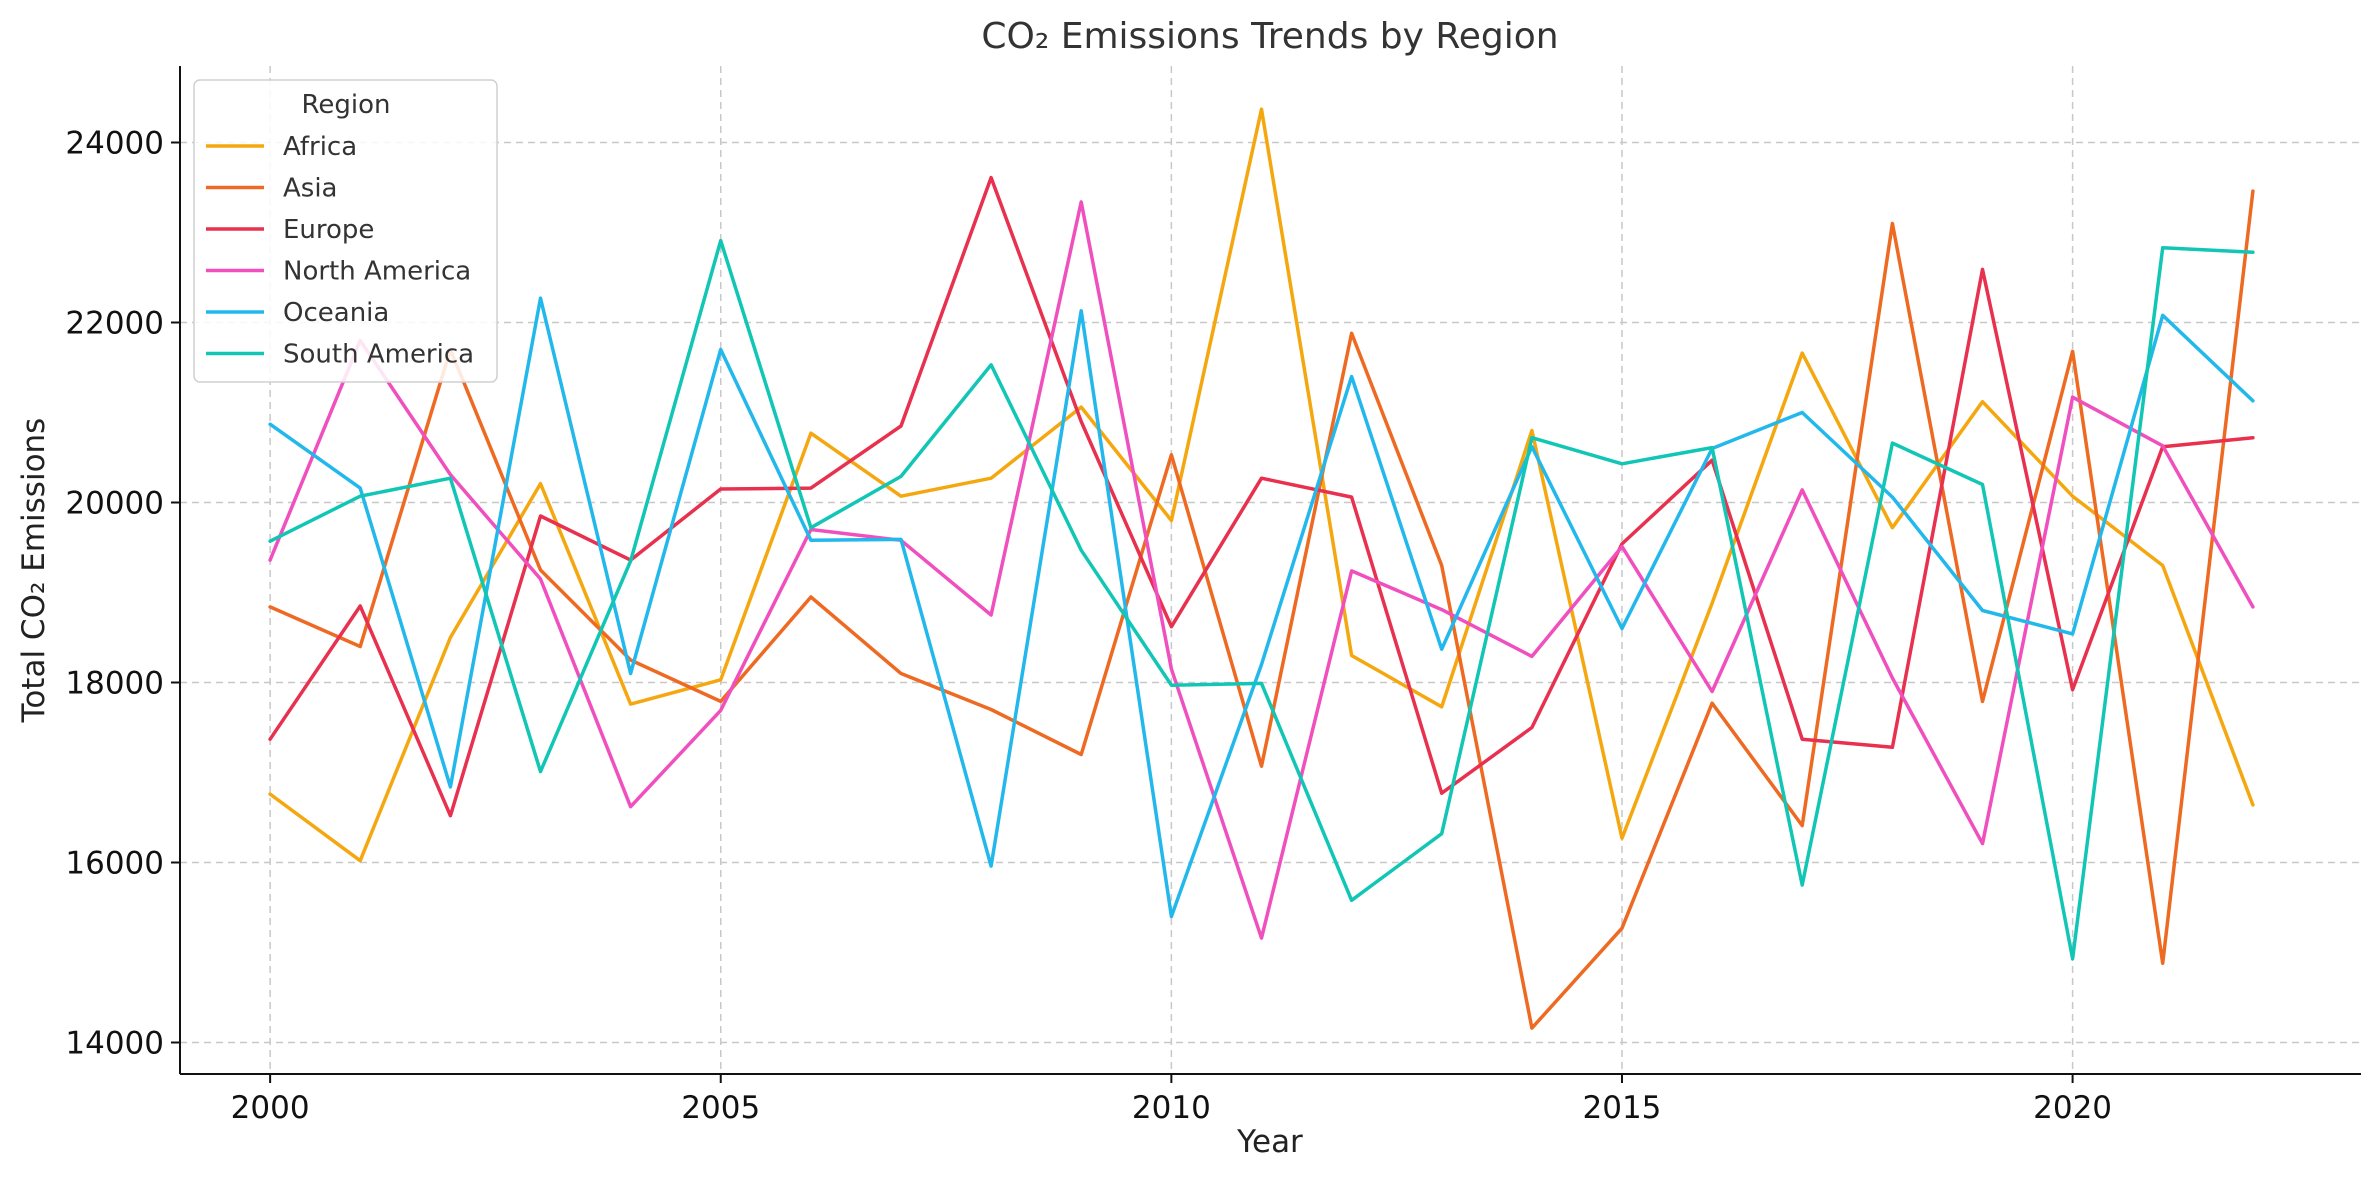  What do you see at coordinates (320, 147) in the screenshot?
I see `legend-label-africa: Africa` at bounding box center [320, 147].